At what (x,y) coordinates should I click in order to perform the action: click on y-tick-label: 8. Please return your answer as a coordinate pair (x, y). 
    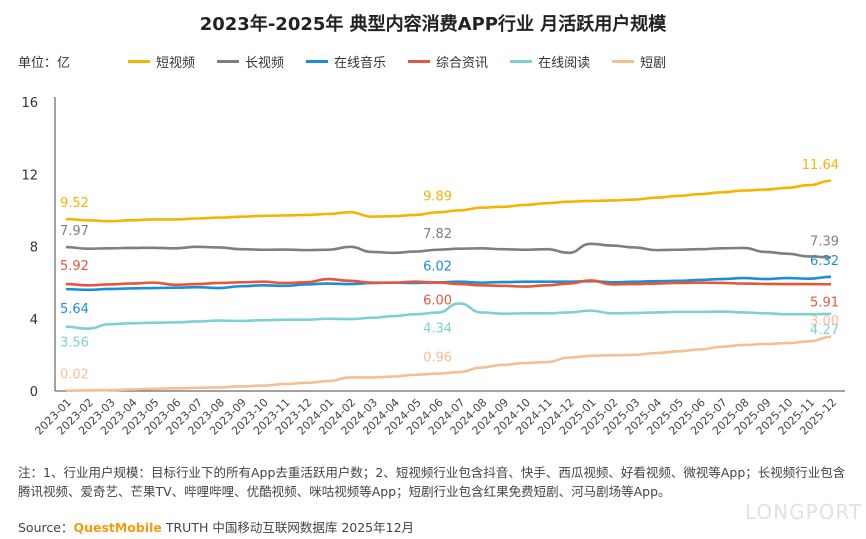
    Looking at the image, I should click on (34, 248).